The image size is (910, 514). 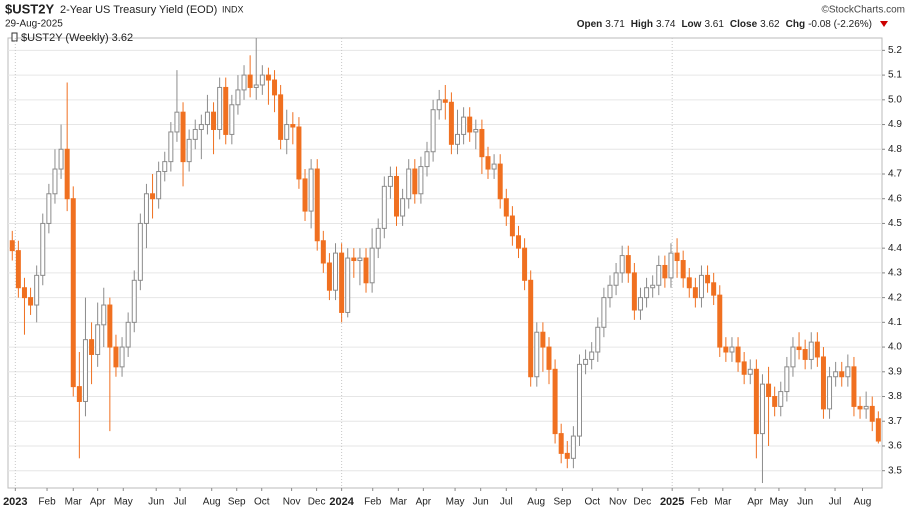 I want to click on quote-value: 3.74, so click(x=666, y=24).